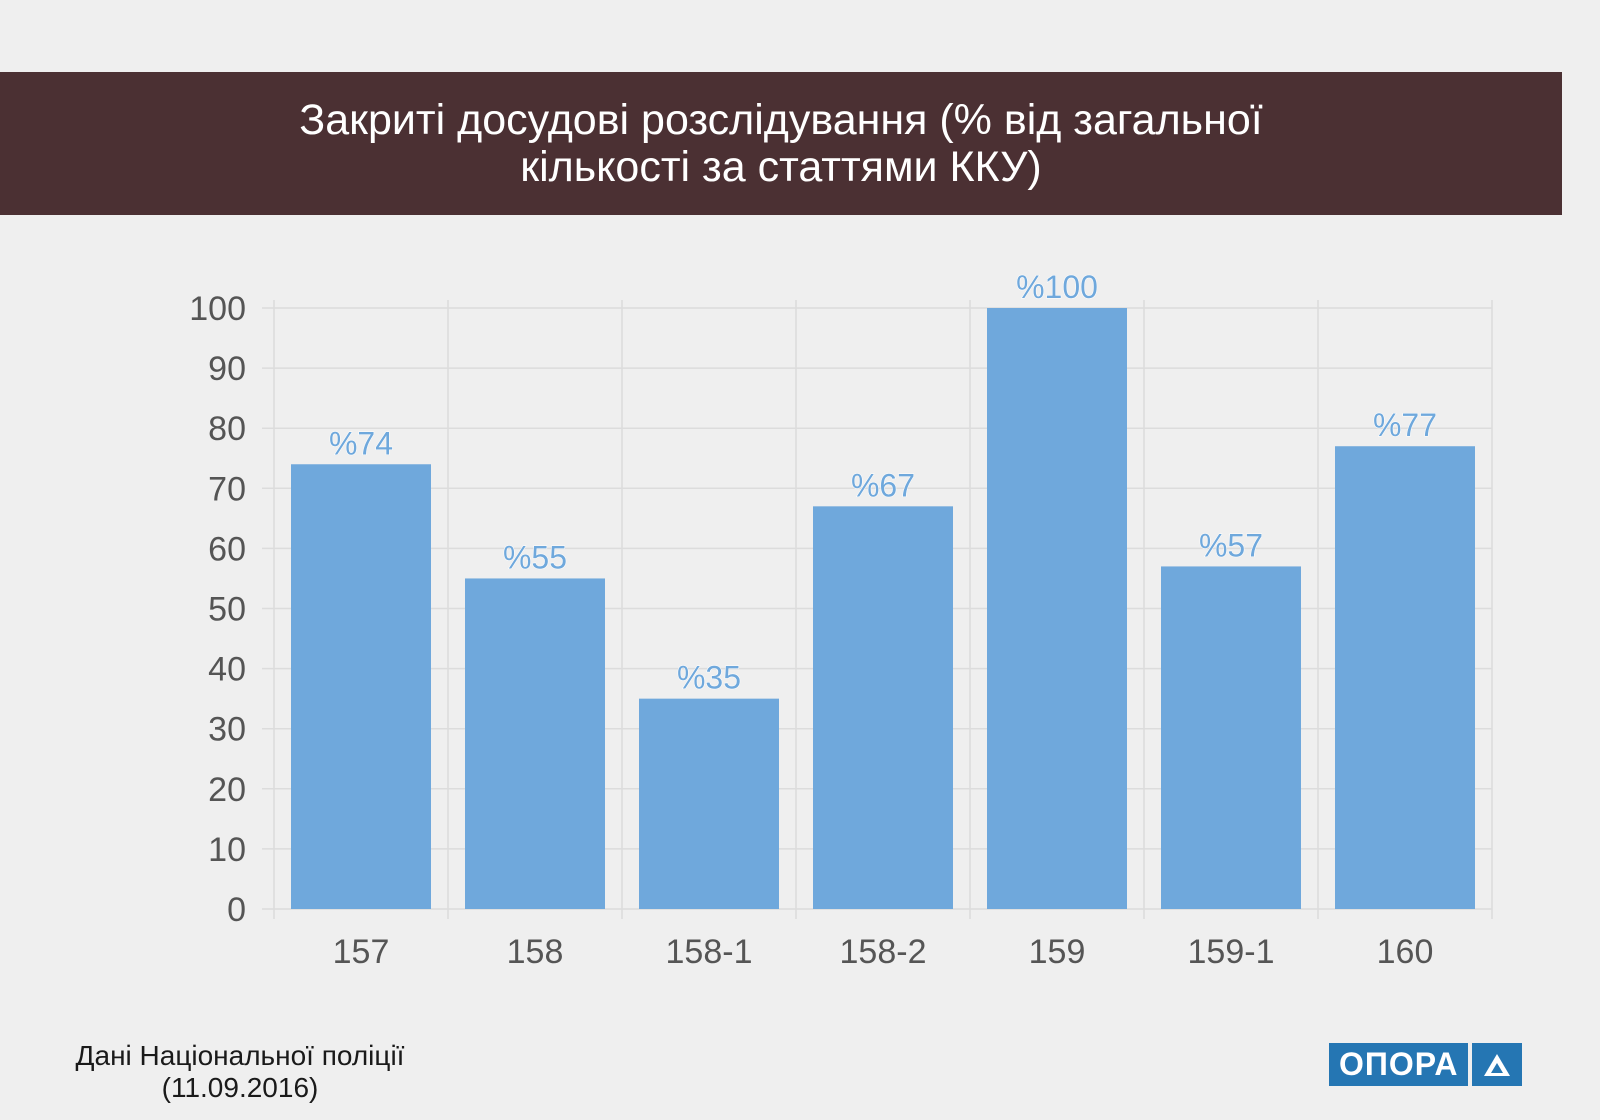  What do you see at coordinates (709, 952) in the screenshot?
I see `x-tick-label-158-1: 158-1` at bounding box center [709, 952].